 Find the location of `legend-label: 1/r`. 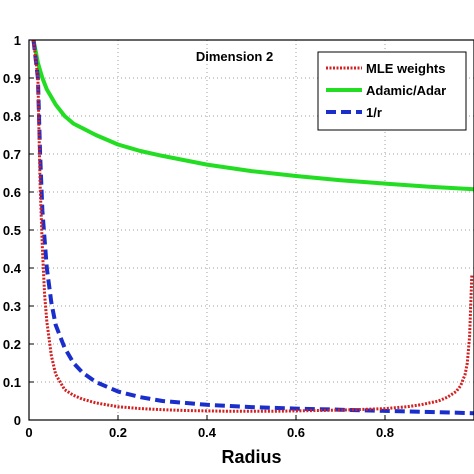

legend-label: 1/r is located at coordinates (374, 112).